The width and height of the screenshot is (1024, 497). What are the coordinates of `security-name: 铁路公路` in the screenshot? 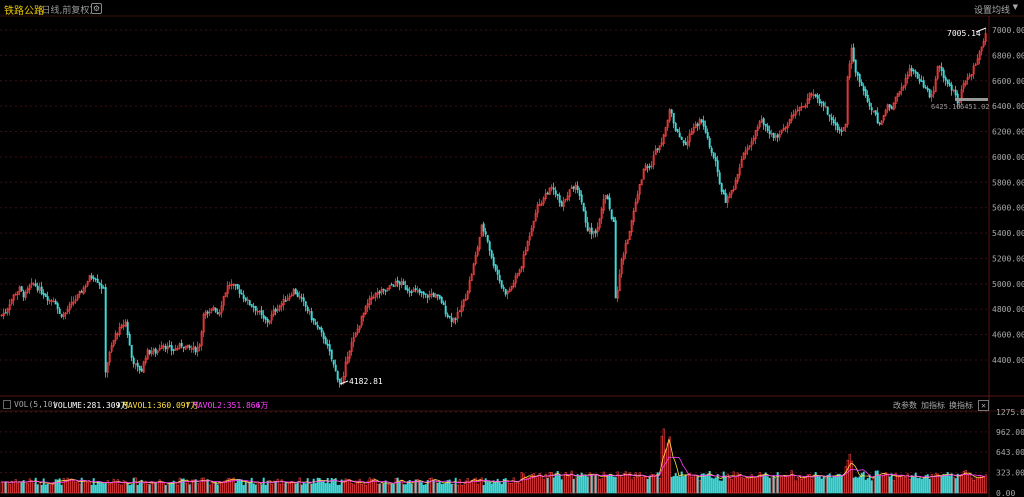 It's located at (24, 11).